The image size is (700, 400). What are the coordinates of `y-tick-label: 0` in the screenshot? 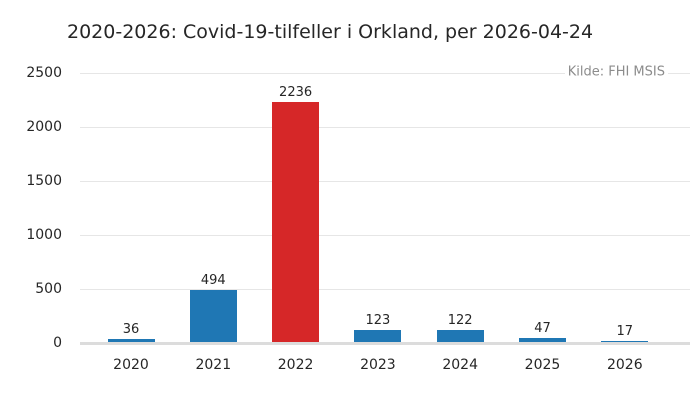 It's located at (57, 343).